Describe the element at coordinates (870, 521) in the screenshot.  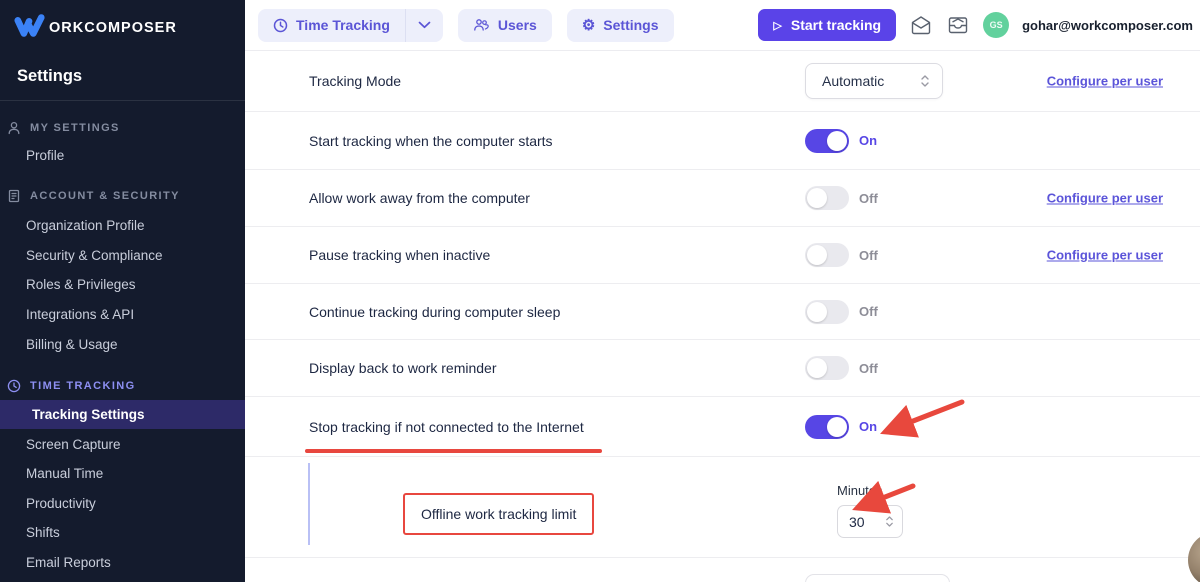
I see `minutes-stepper: 30` at that location.